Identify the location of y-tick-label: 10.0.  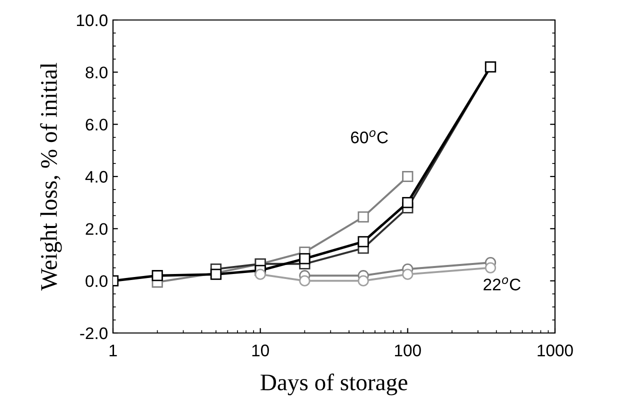
(92, 20).